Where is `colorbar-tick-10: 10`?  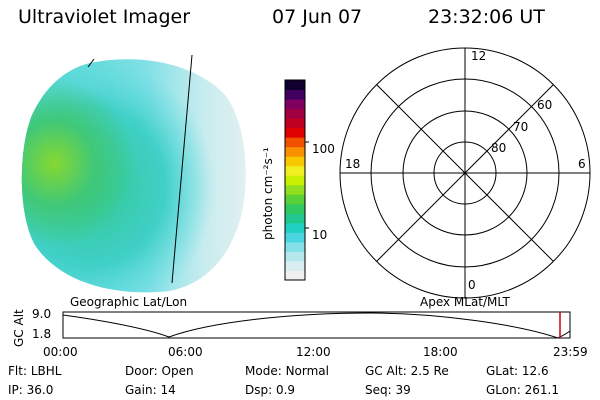 colorbar-tick-10: 10 is located at coordinates (320, 235).